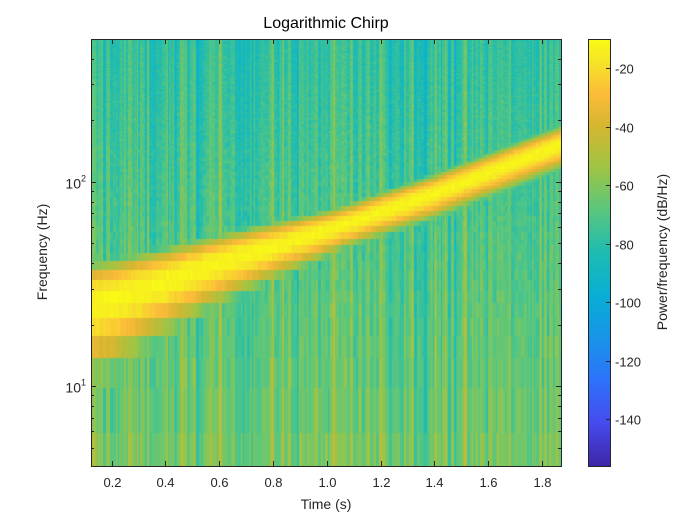 The width and height of the screenshot is (700, 525). What do you see at coordinates (624, 245) in the screenshot?
I see `colorbar-tick-label: -80` at bounding box center [624, 245].